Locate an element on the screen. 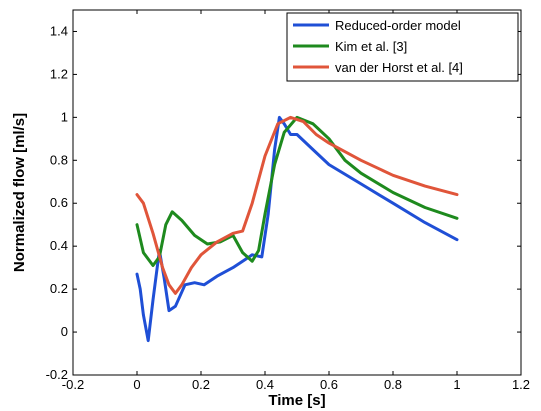  y-tick-label: 0 is located at coordinates (64, 331).